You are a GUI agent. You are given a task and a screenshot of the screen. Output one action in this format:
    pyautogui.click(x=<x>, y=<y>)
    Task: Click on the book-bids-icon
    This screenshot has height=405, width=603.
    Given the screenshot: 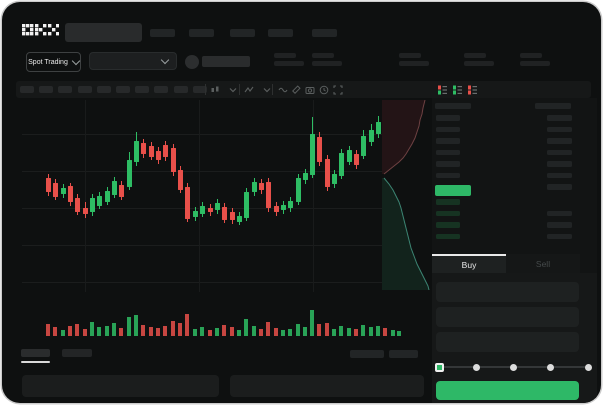 What is the action you would take?
    pyautogui.click(x=457, y=90)
    